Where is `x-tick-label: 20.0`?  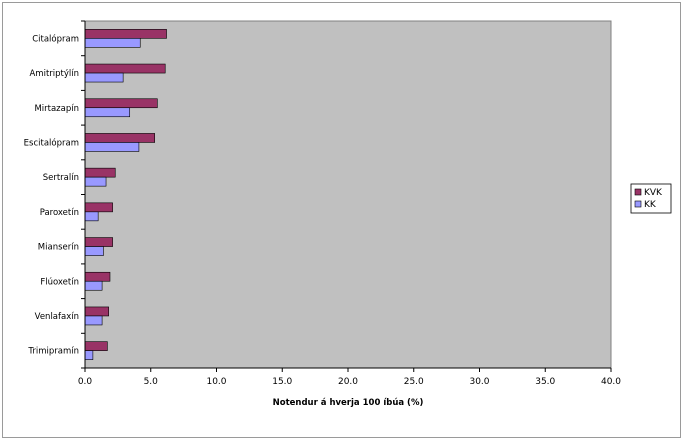 x-tick-label: 20.0 is located at coordinates (348, 382).